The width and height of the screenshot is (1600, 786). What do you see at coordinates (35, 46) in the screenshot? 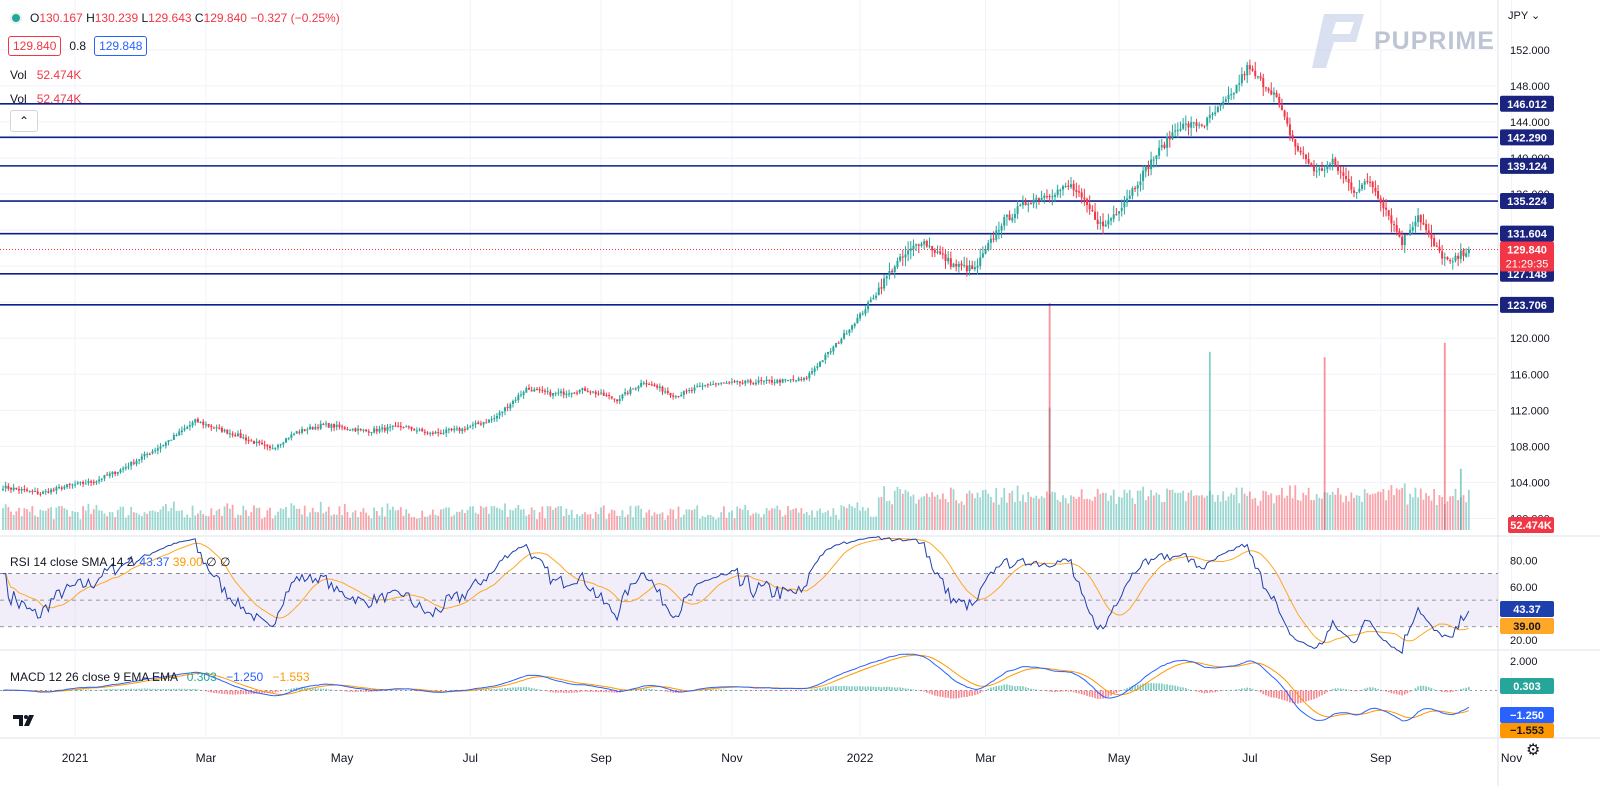
I see `sell-price-button: 129.840` at bounding box center [35, 46].